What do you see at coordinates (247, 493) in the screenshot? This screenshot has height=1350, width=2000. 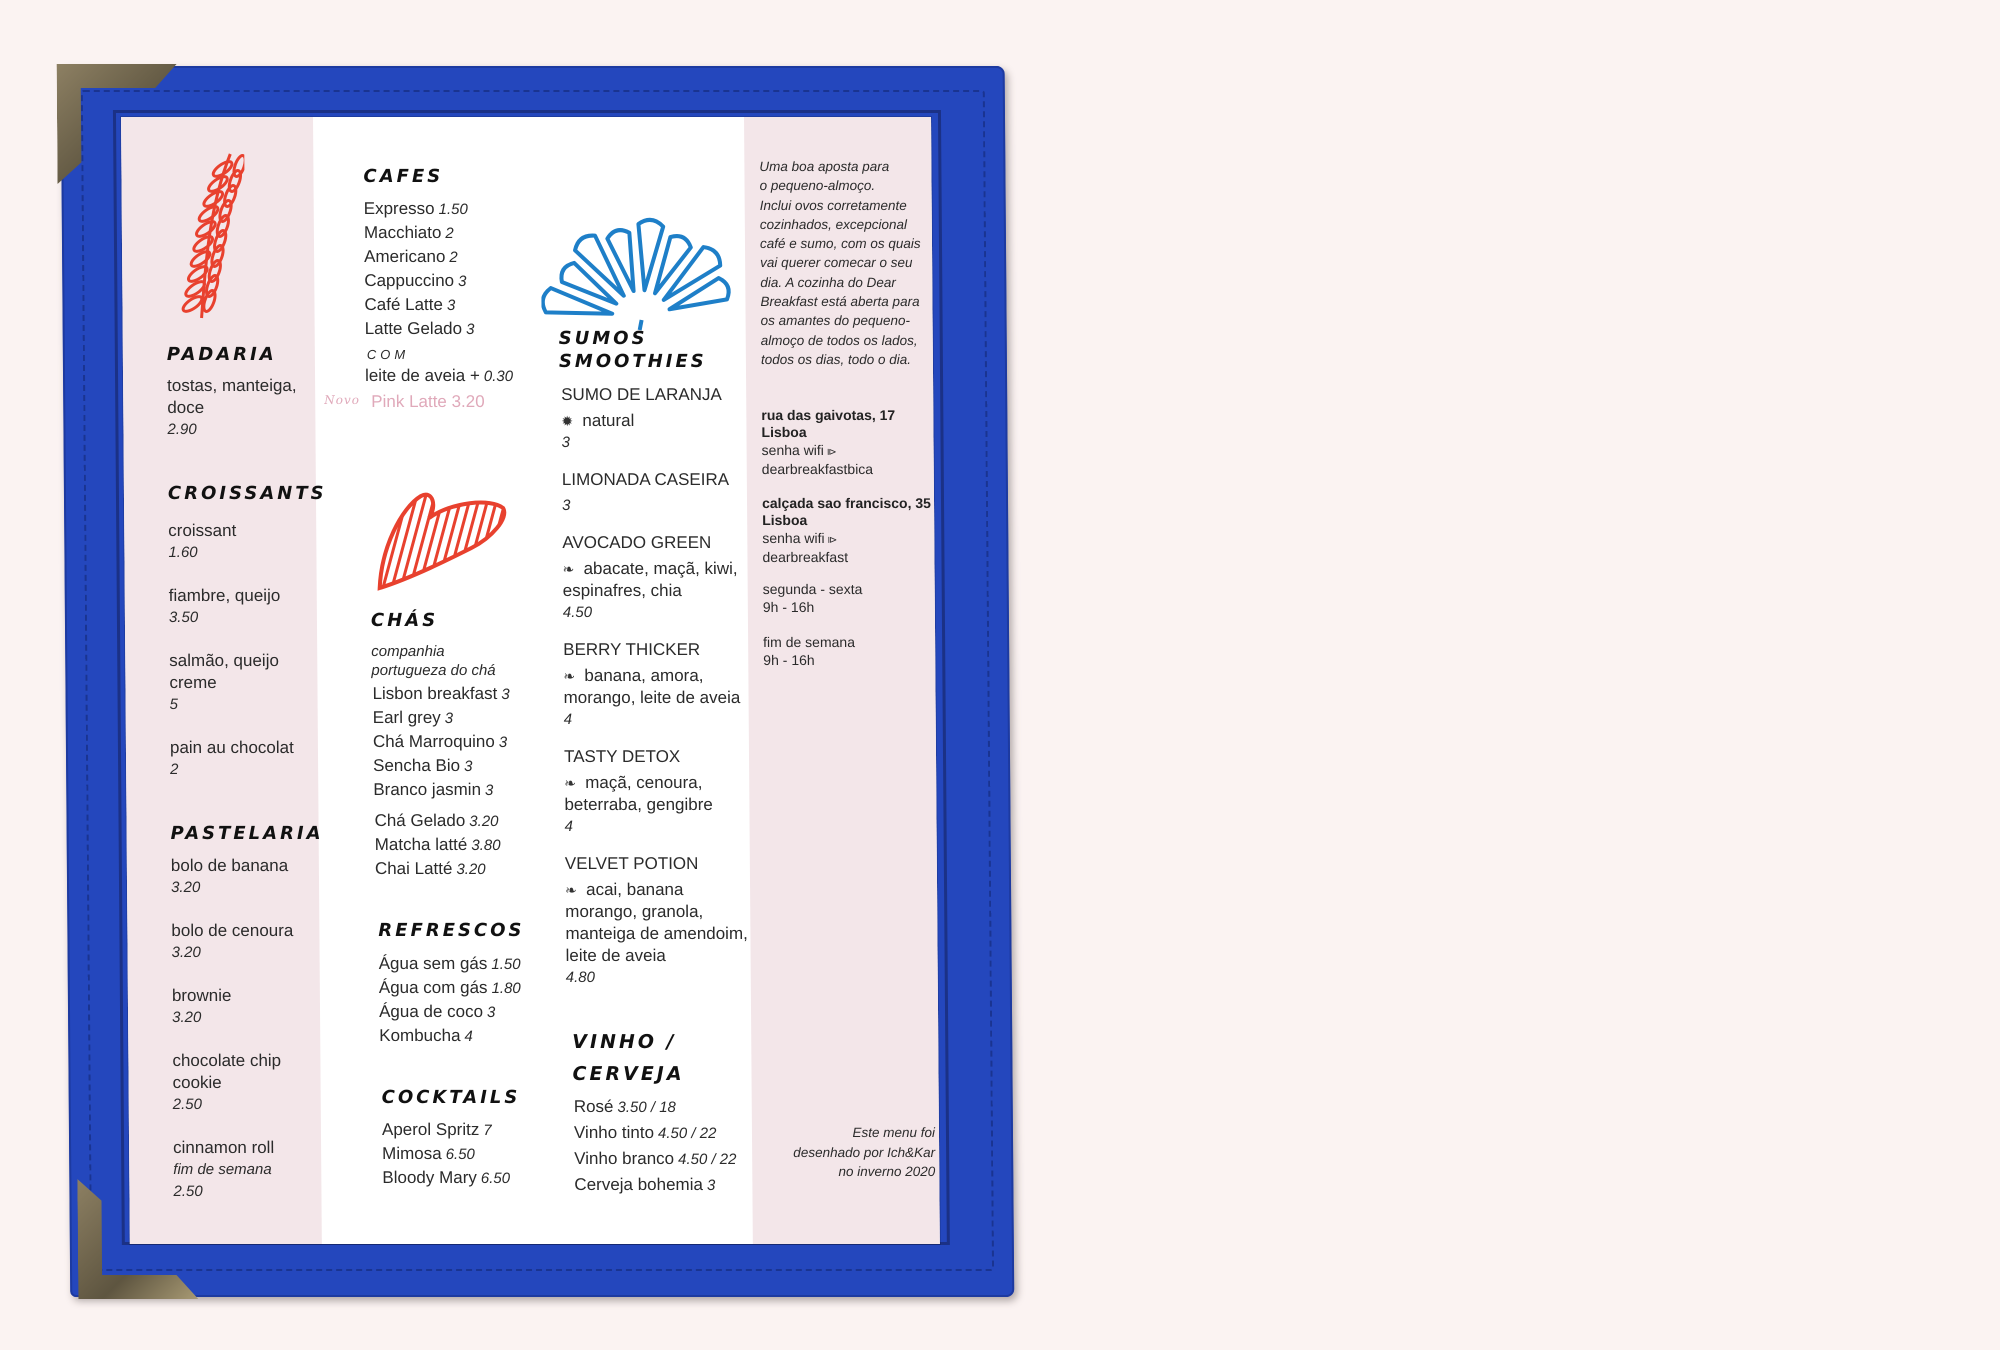 I see `section-title-croissants: CROISSANTS` at bounding box center [247, 493].